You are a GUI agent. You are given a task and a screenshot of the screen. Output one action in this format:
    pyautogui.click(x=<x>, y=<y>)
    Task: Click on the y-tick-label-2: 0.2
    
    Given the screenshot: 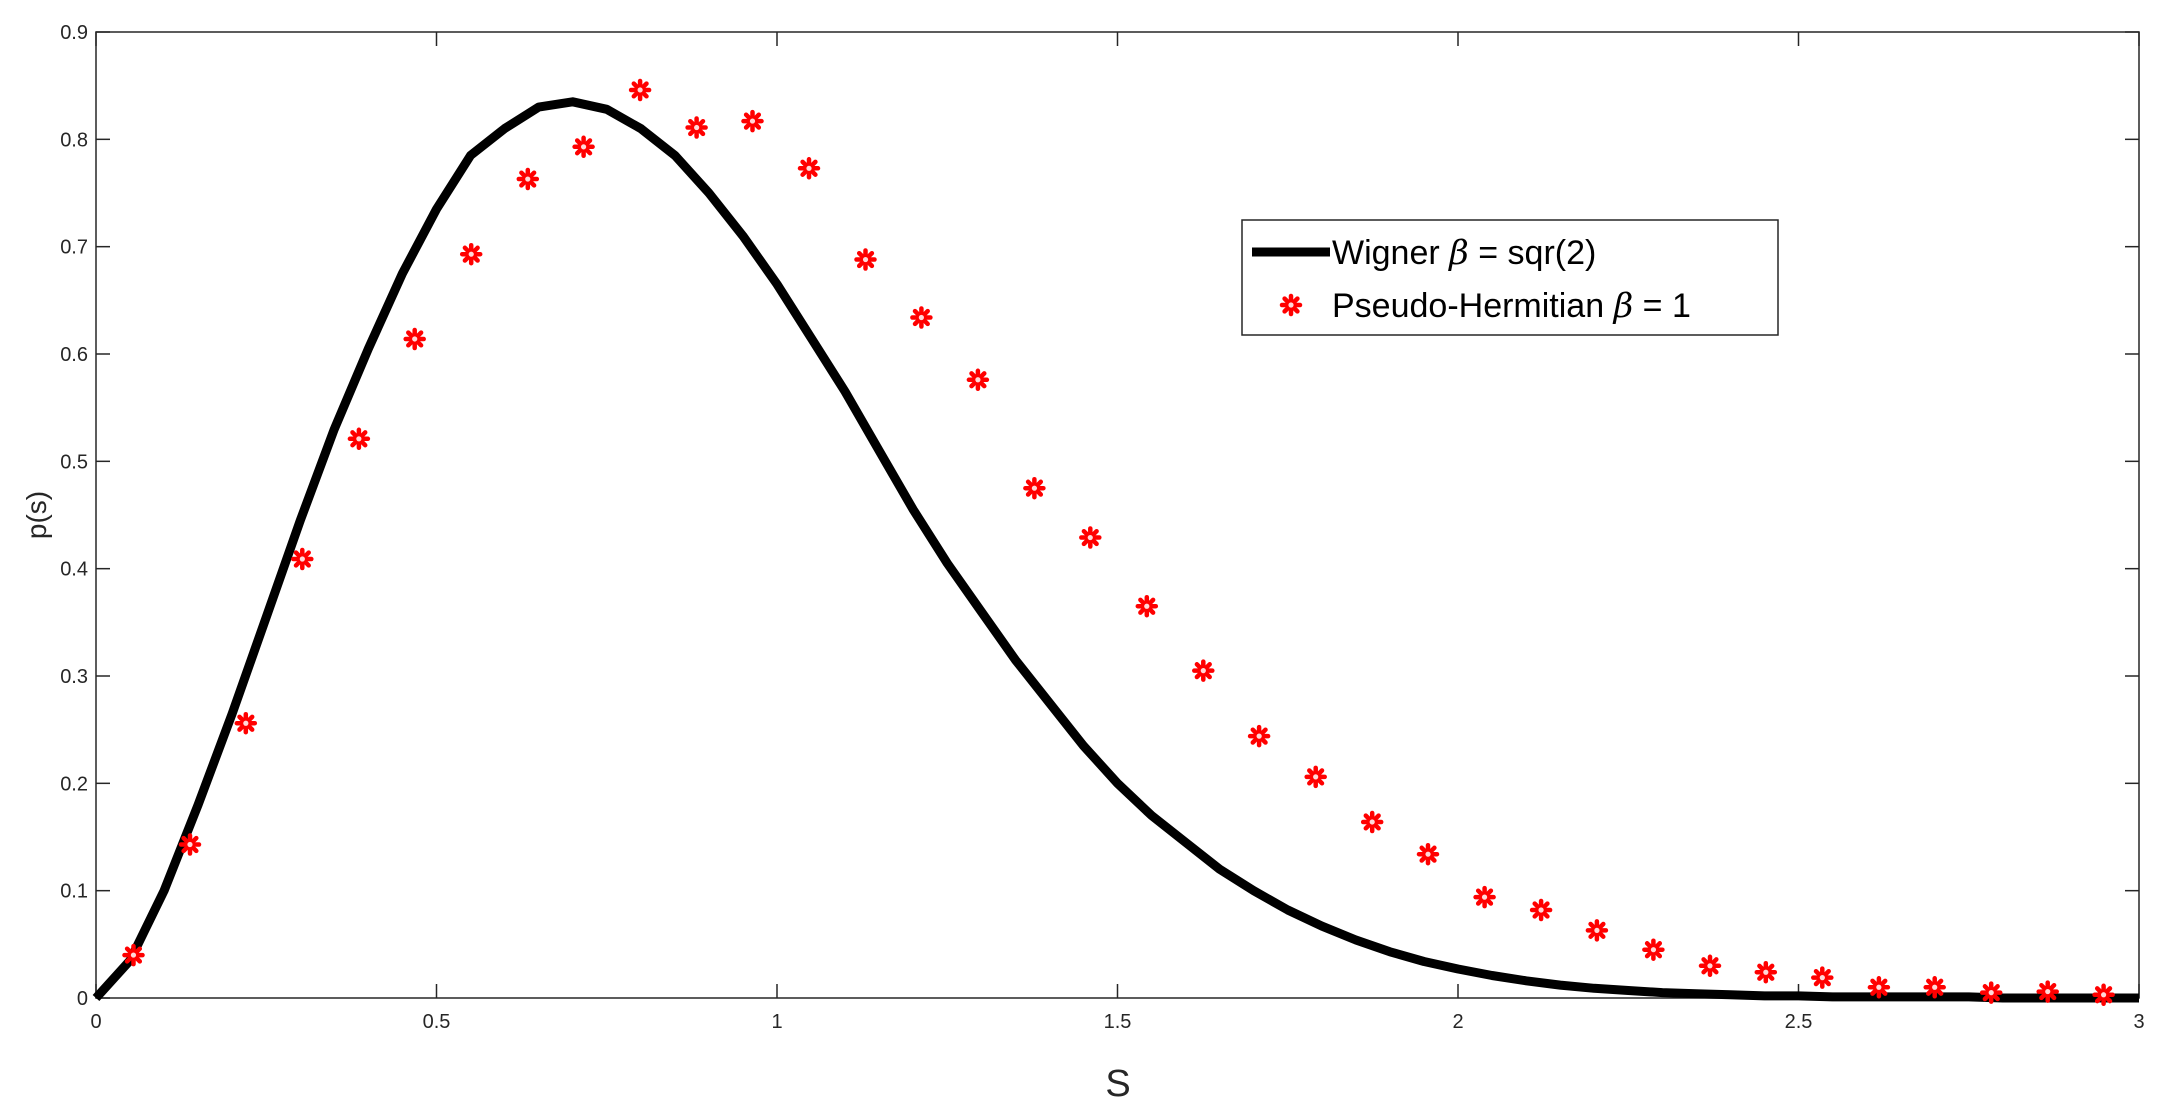 What is the action you would take?
    pyautogui.click(x=74, y=784)
    